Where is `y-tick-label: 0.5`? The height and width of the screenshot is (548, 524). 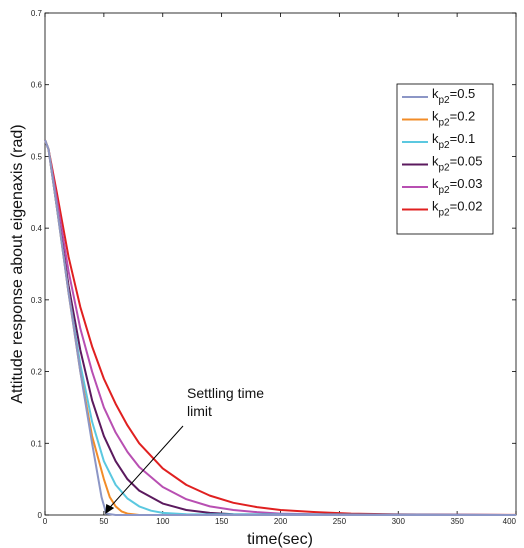
y-tick-label: 0.5 is located at coordinates (37, 156).